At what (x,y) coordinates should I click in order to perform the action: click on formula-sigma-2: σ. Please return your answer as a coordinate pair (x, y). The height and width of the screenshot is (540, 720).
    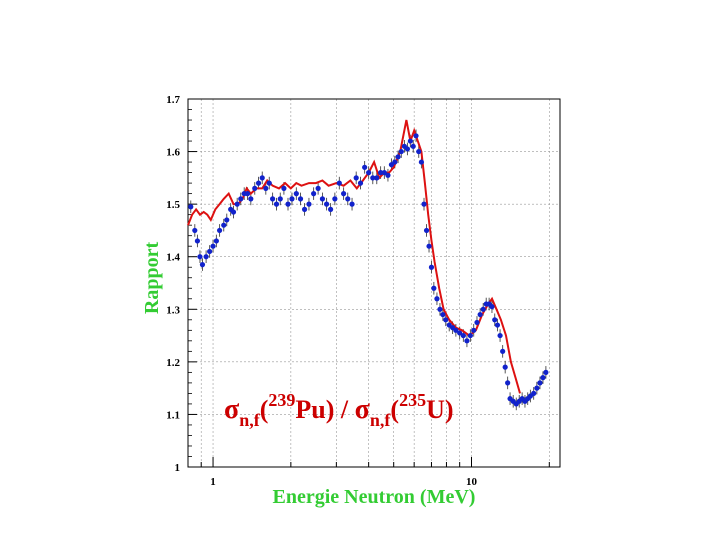
    Looking at the image, I should click on (363, 409).